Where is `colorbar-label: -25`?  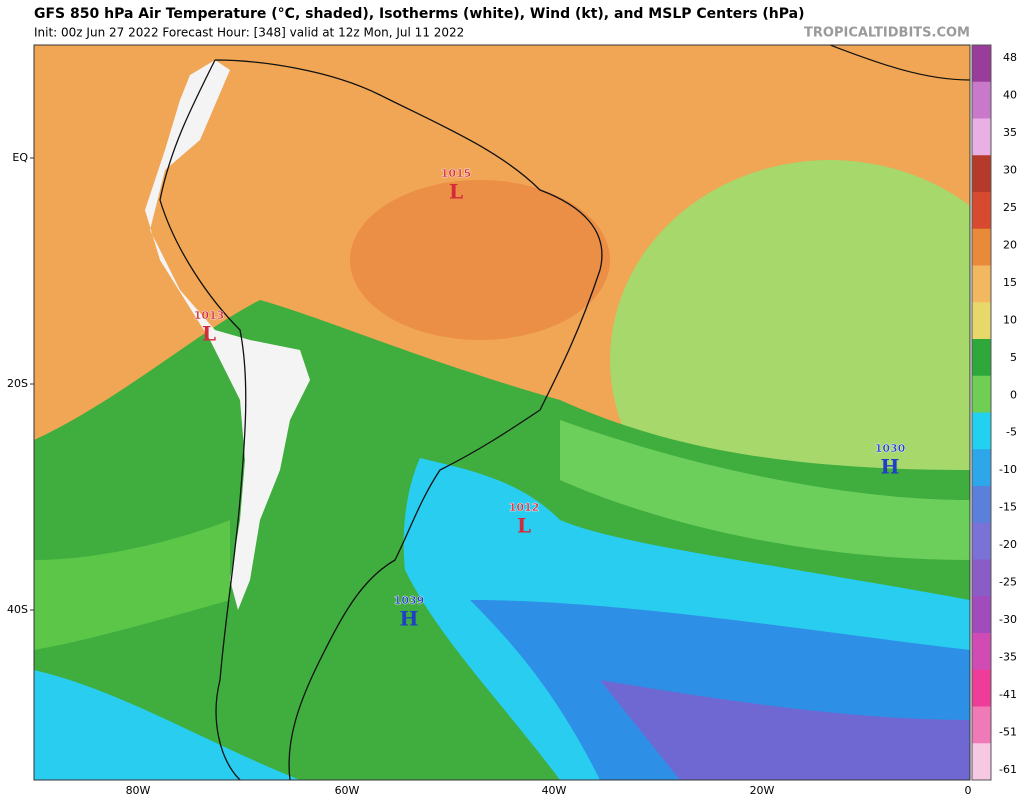
colorbar-label: -25 is located at coordinates (1008, 582).